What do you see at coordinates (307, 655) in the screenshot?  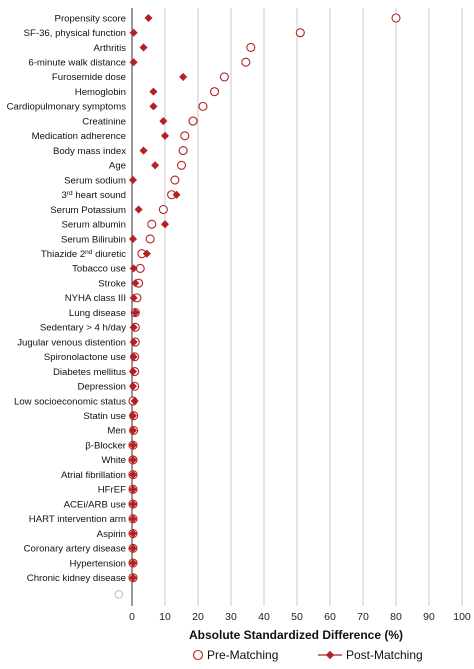 I see `legend: Pre-Matching Post-Matching` at bounding box center [307, 655].